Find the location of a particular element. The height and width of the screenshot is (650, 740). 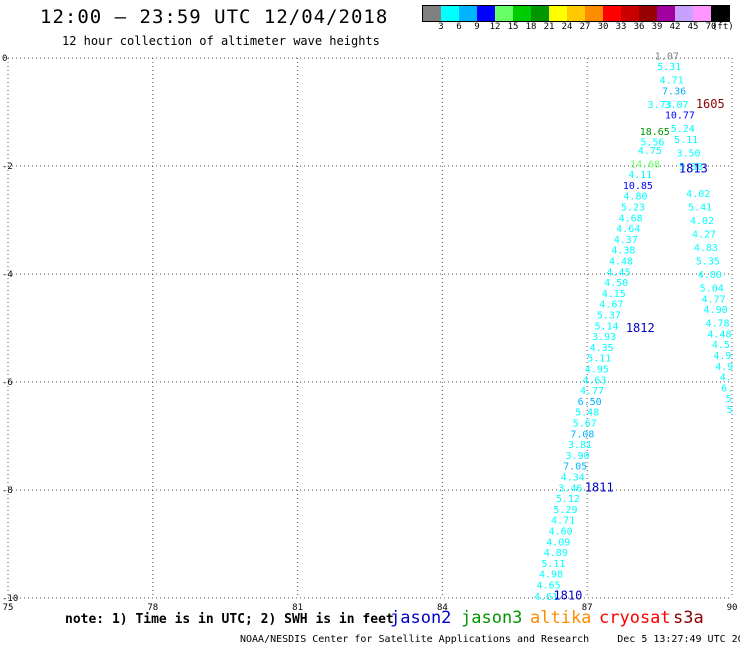

data-point-label: 4.35 is located at coordinates (602, 348).